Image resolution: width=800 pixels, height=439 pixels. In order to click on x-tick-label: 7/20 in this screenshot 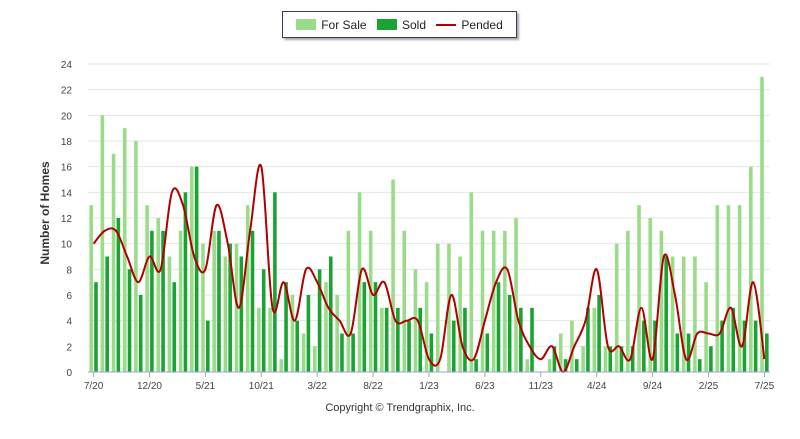, I will do `click(94, 386)`.